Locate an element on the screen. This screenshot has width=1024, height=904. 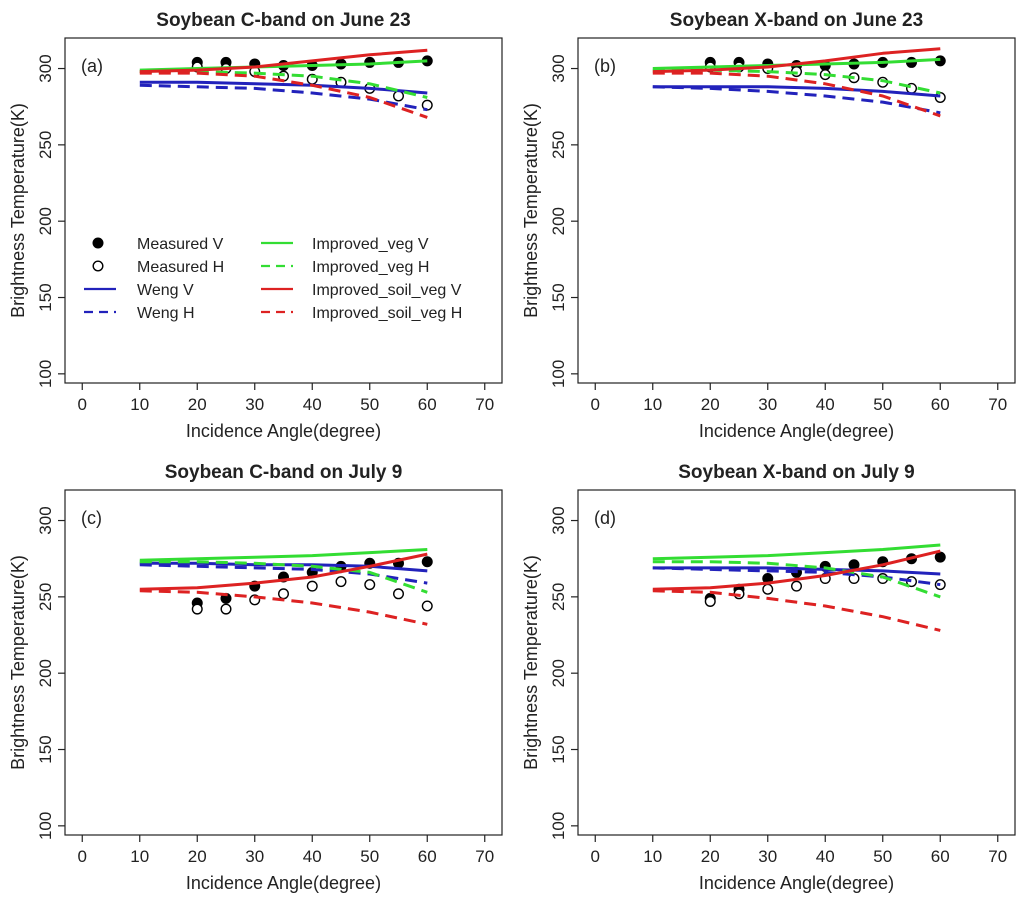
panel-c-y-tick-label: 100 is located at coordinates (45, 826).